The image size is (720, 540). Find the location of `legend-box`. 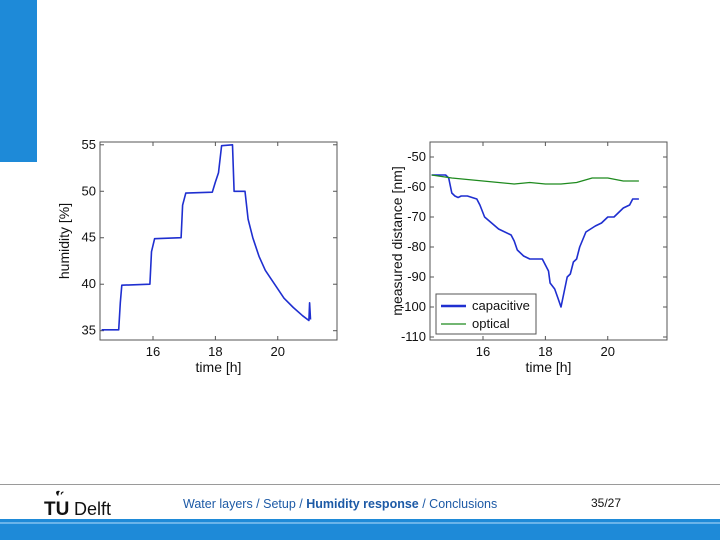

legend-box is located at coordinates (486, 314).